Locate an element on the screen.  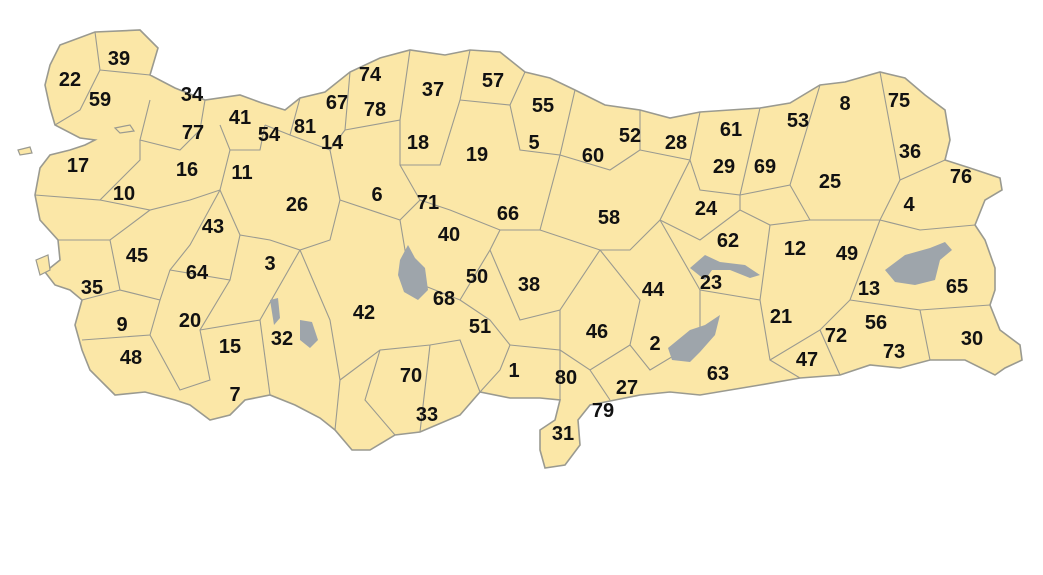
province-label-66: 66 is located at coordinates (508, 214).